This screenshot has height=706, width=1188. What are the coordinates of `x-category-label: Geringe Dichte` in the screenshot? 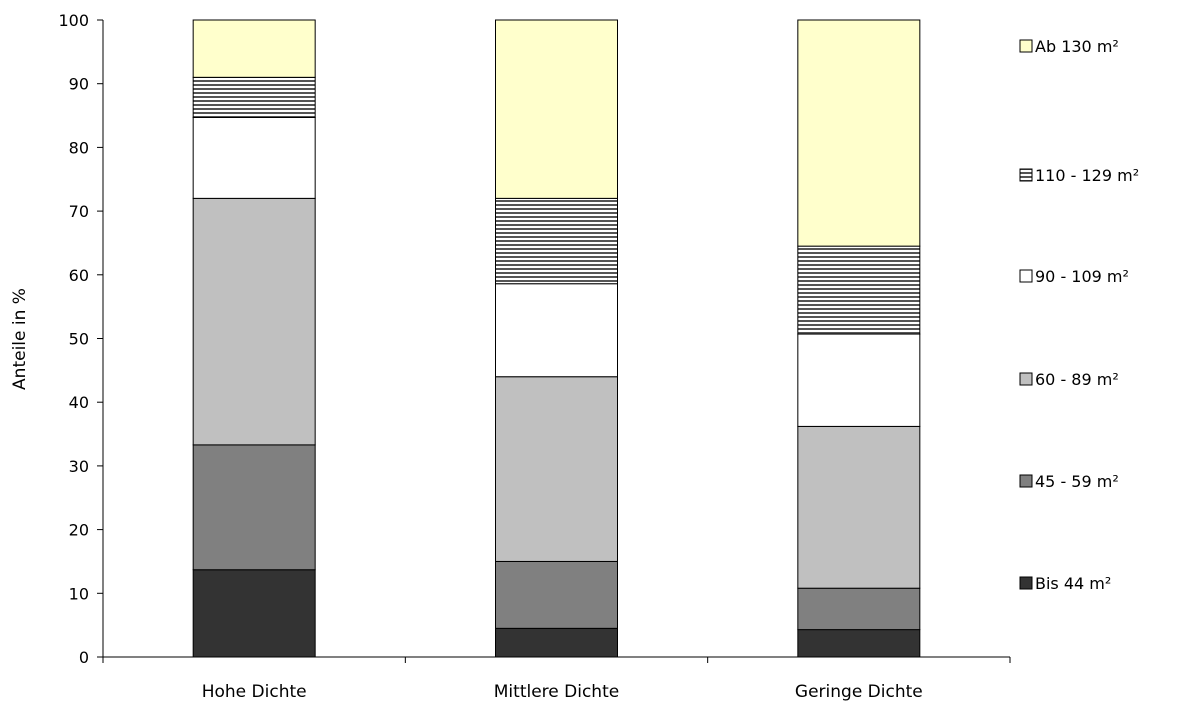 It's located at (859, 692).